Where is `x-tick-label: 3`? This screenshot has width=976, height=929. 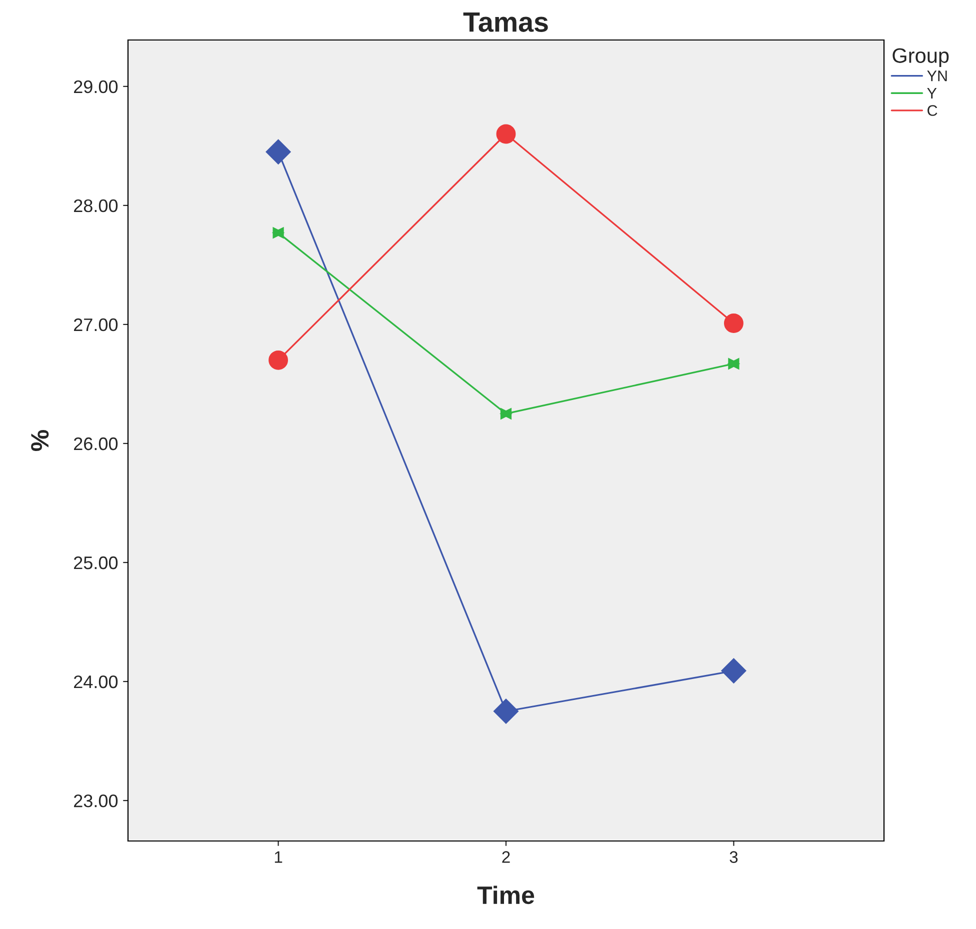 x-tick-label: 3 is located at coordinates (734, 857).